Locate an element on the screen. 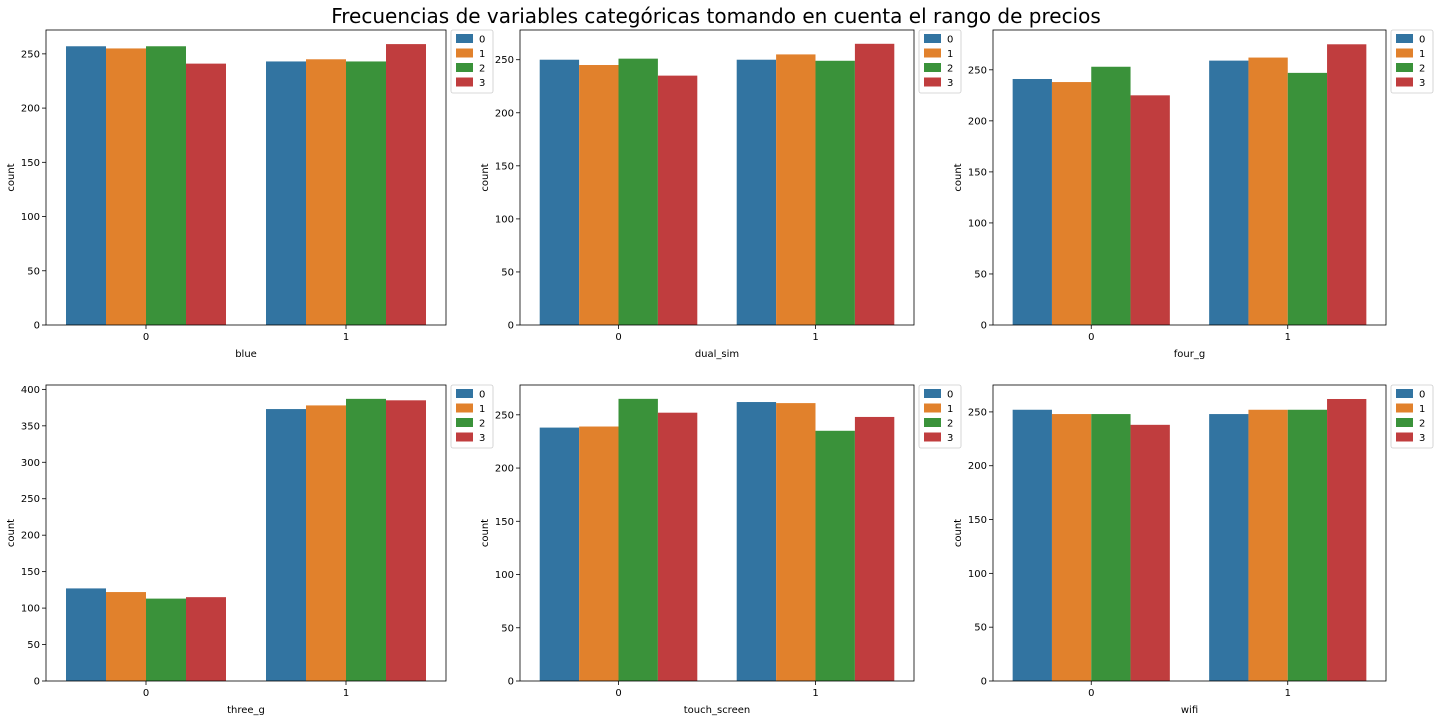  bar-dual_sim-cat1-series0 is located at coordinates (756, 192).